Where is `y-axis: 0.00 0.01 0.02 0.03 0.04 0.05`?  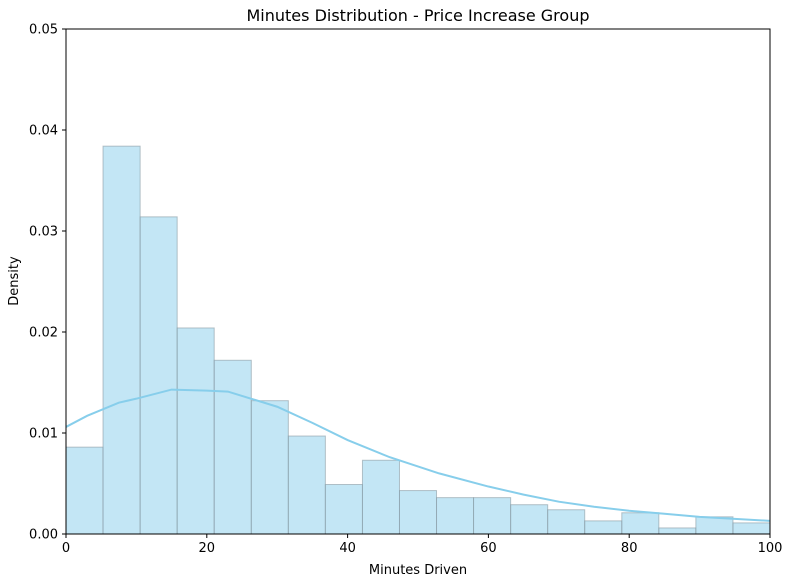
y-axis: 0.00 0.01 0.02 0.03 0.04 0.05 is located at coordinates (47, 283).